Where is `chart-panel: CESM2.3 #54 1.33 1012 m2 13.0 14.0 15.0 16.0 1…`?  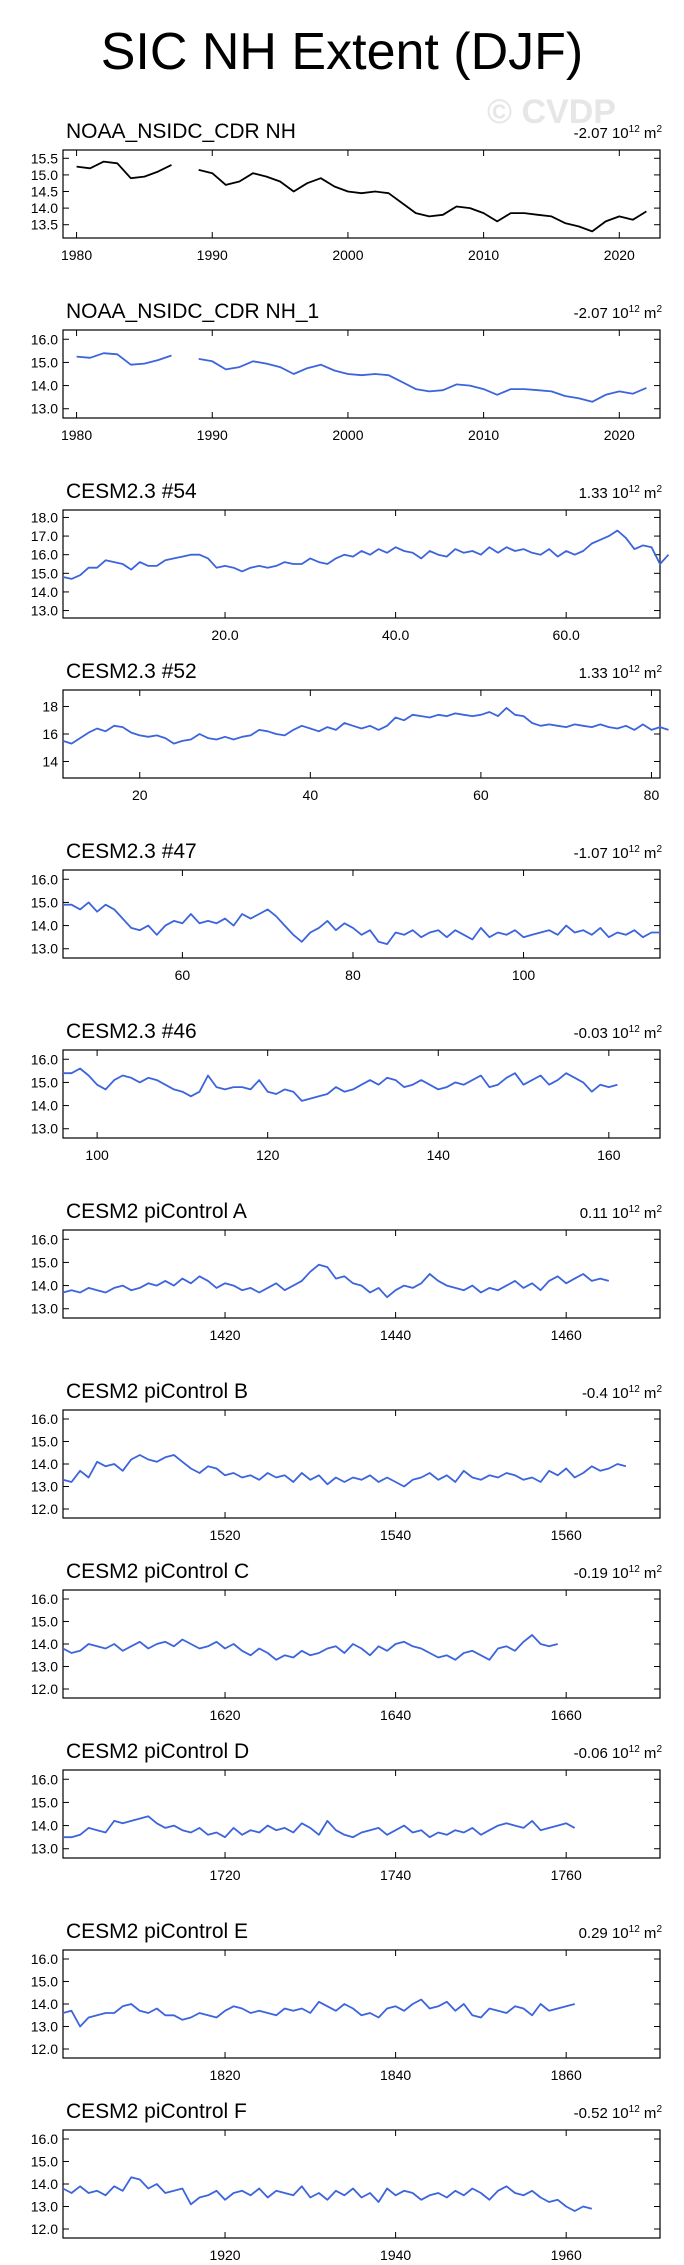 chart-panel: CESM2.3 #54 1.33 1012 m2 13.0 14.0 15.0 16.0 1… is located at coordinates (350, 561).